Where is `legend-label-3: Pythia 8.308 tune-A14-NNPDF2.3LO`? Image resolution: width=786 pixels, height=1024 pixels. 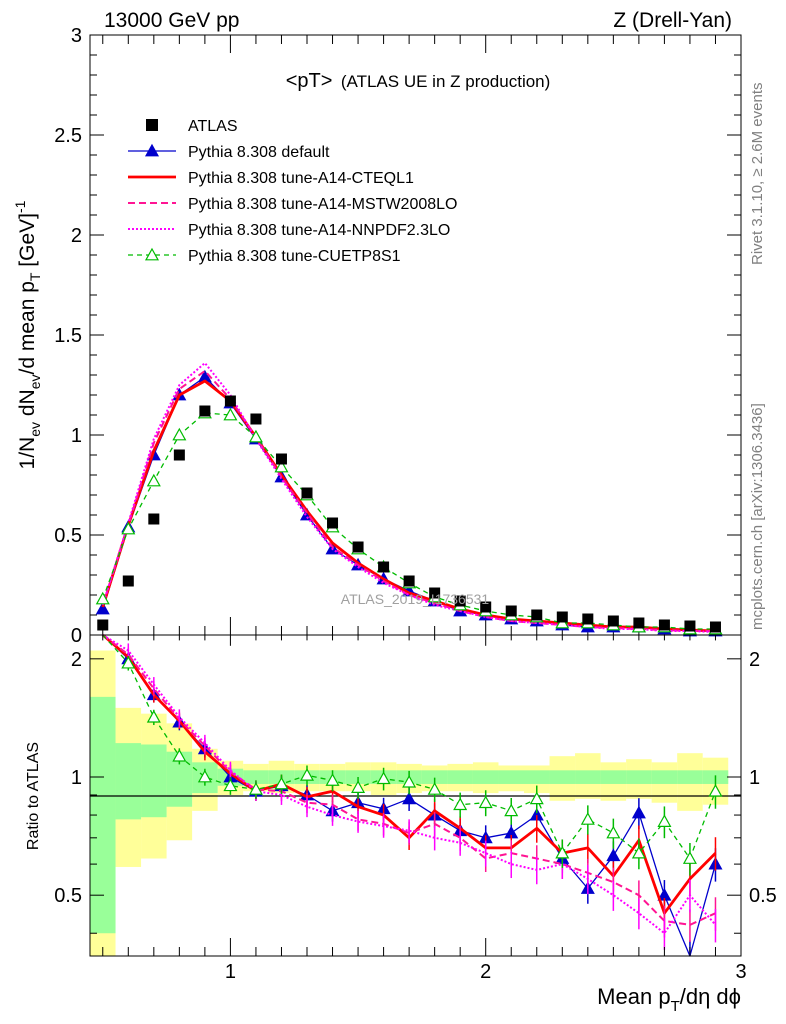
legend-label-3: Pythia 8.308 tune-A14-NNPDF2.3LO is located at coordinates (319, 230).